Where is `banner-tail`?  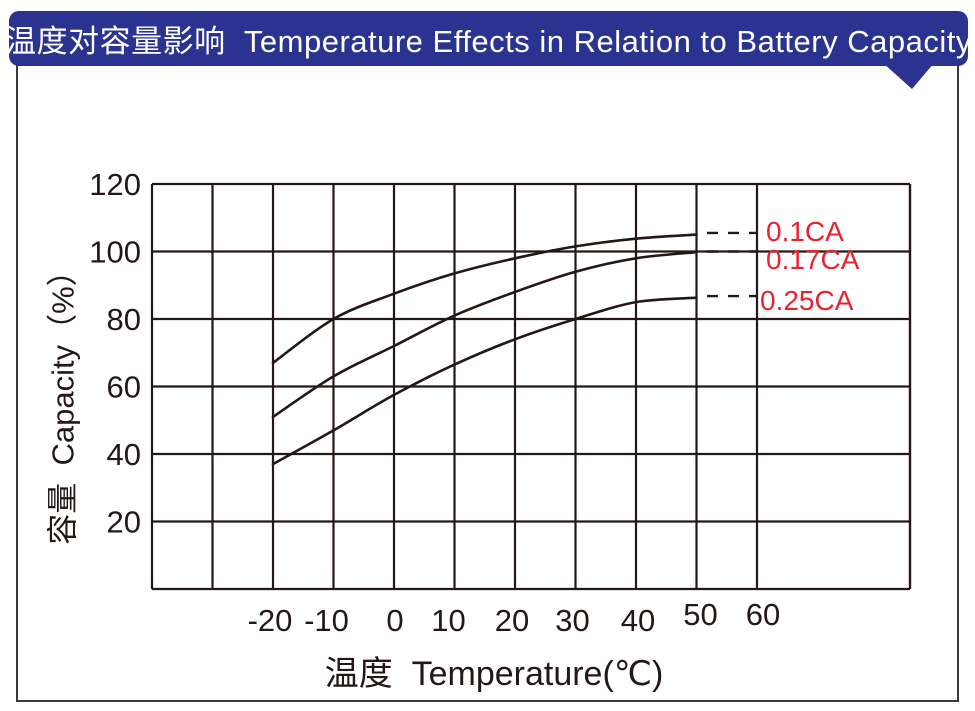 banner-tail is located at coordinates (908, 76).